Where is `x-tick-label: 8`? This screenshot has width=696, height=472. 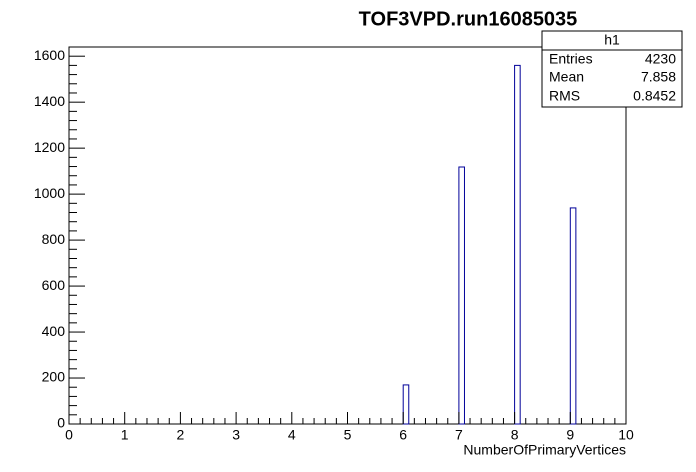 x-tick-label: 8 is located at coordinates (515, 435).